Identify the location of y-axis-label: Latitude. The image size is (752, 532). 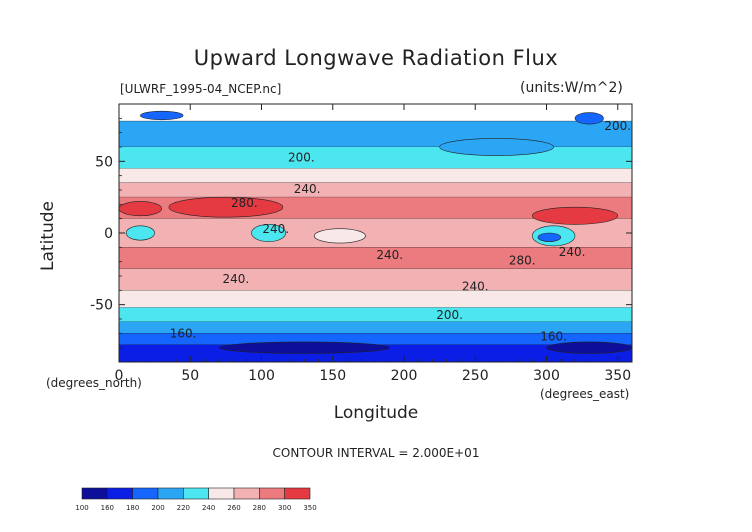
(48, 236).